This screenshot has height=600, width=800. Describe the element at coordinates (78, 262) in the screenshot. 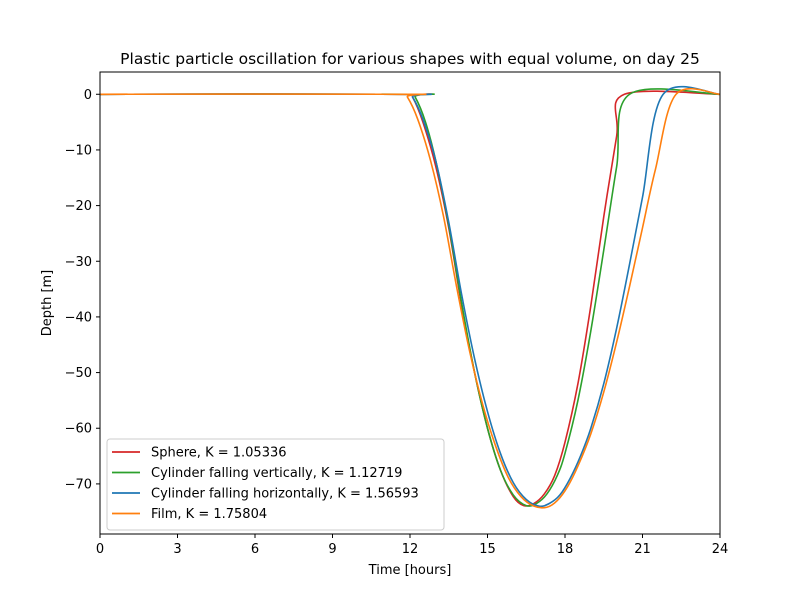

I see `y-tick-label: −30` at that location.